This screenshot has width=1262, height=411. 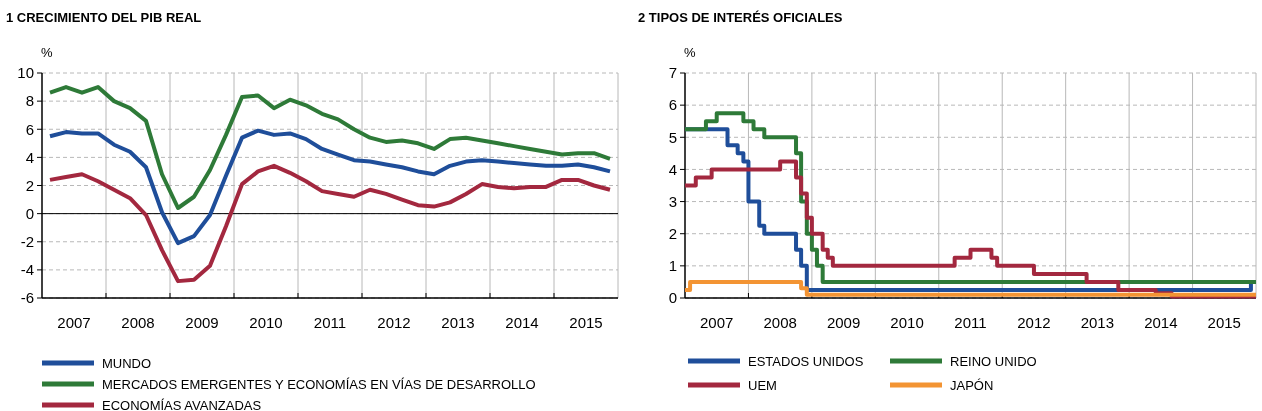 What do you see at coordinates (319, 384) in the screenshot?
I see `legend-label: MERCADOS EMERGENTES Y ECONOMÍAS EN VÍAS DE DESARROLLO` at bounding box center [319, 384].